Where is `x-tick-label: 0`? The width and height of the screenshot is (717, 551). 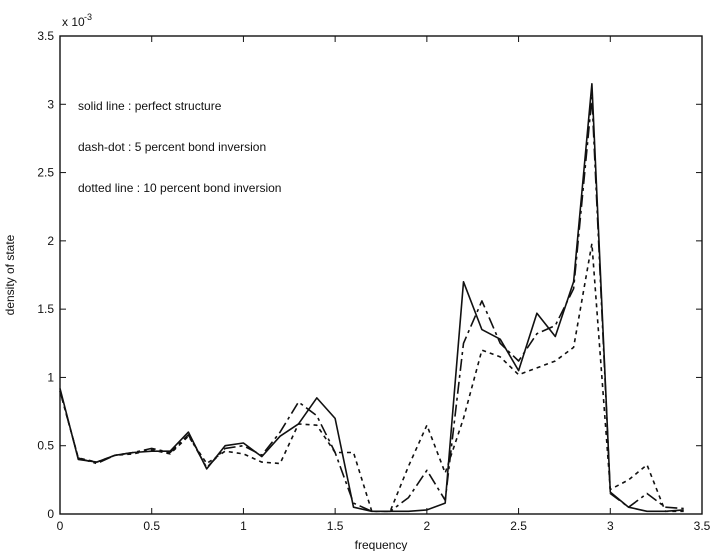 x-tick-label: 0 is located at coordinates (60, 526).